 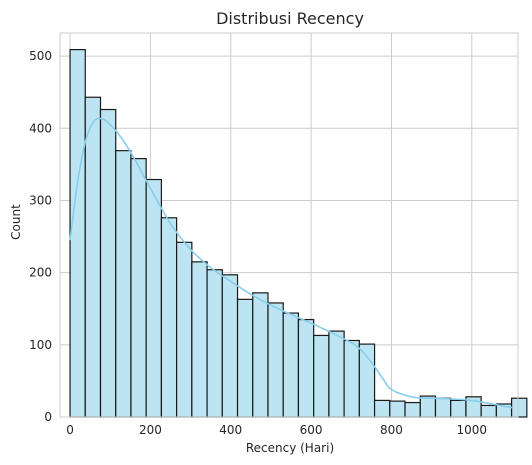 What do you see at coordinates (40, 273) in the screenshot?
I see `y-tick-label: 200` at bounding box center [40, 273].